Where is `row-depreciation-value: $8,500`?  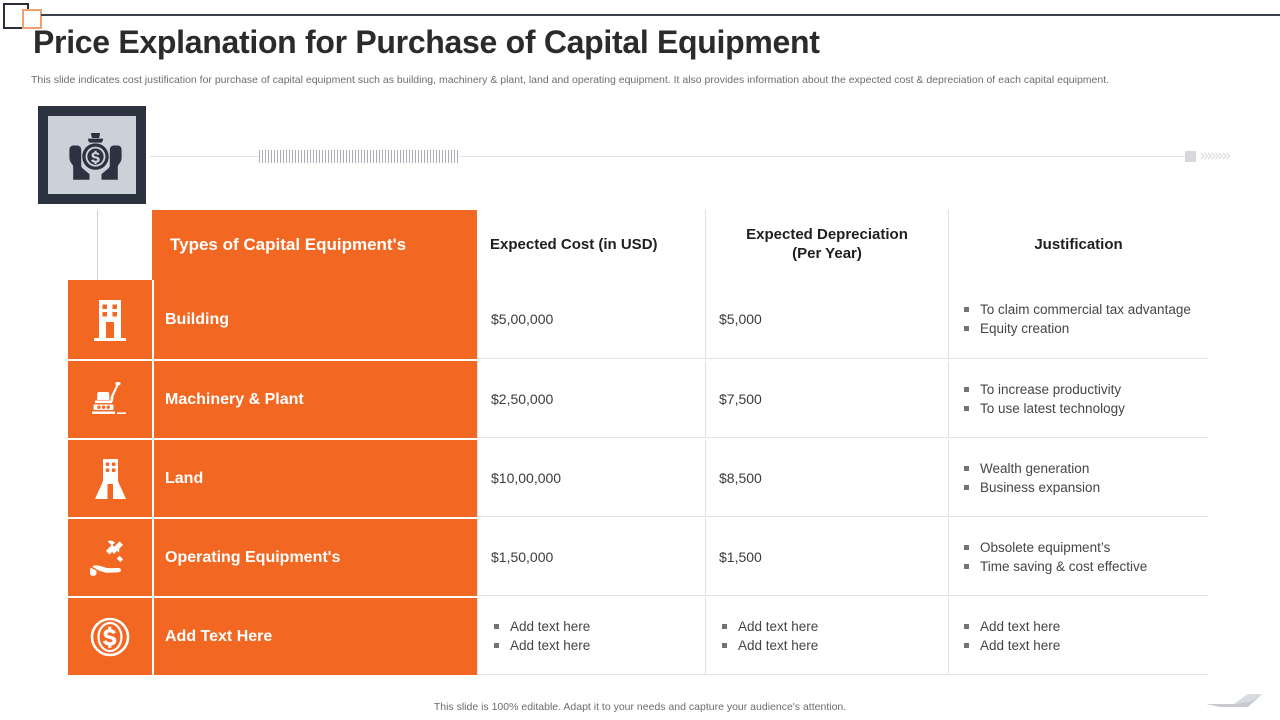 row-depreciation-value: $8,500 is located at coordinates (826, 478).